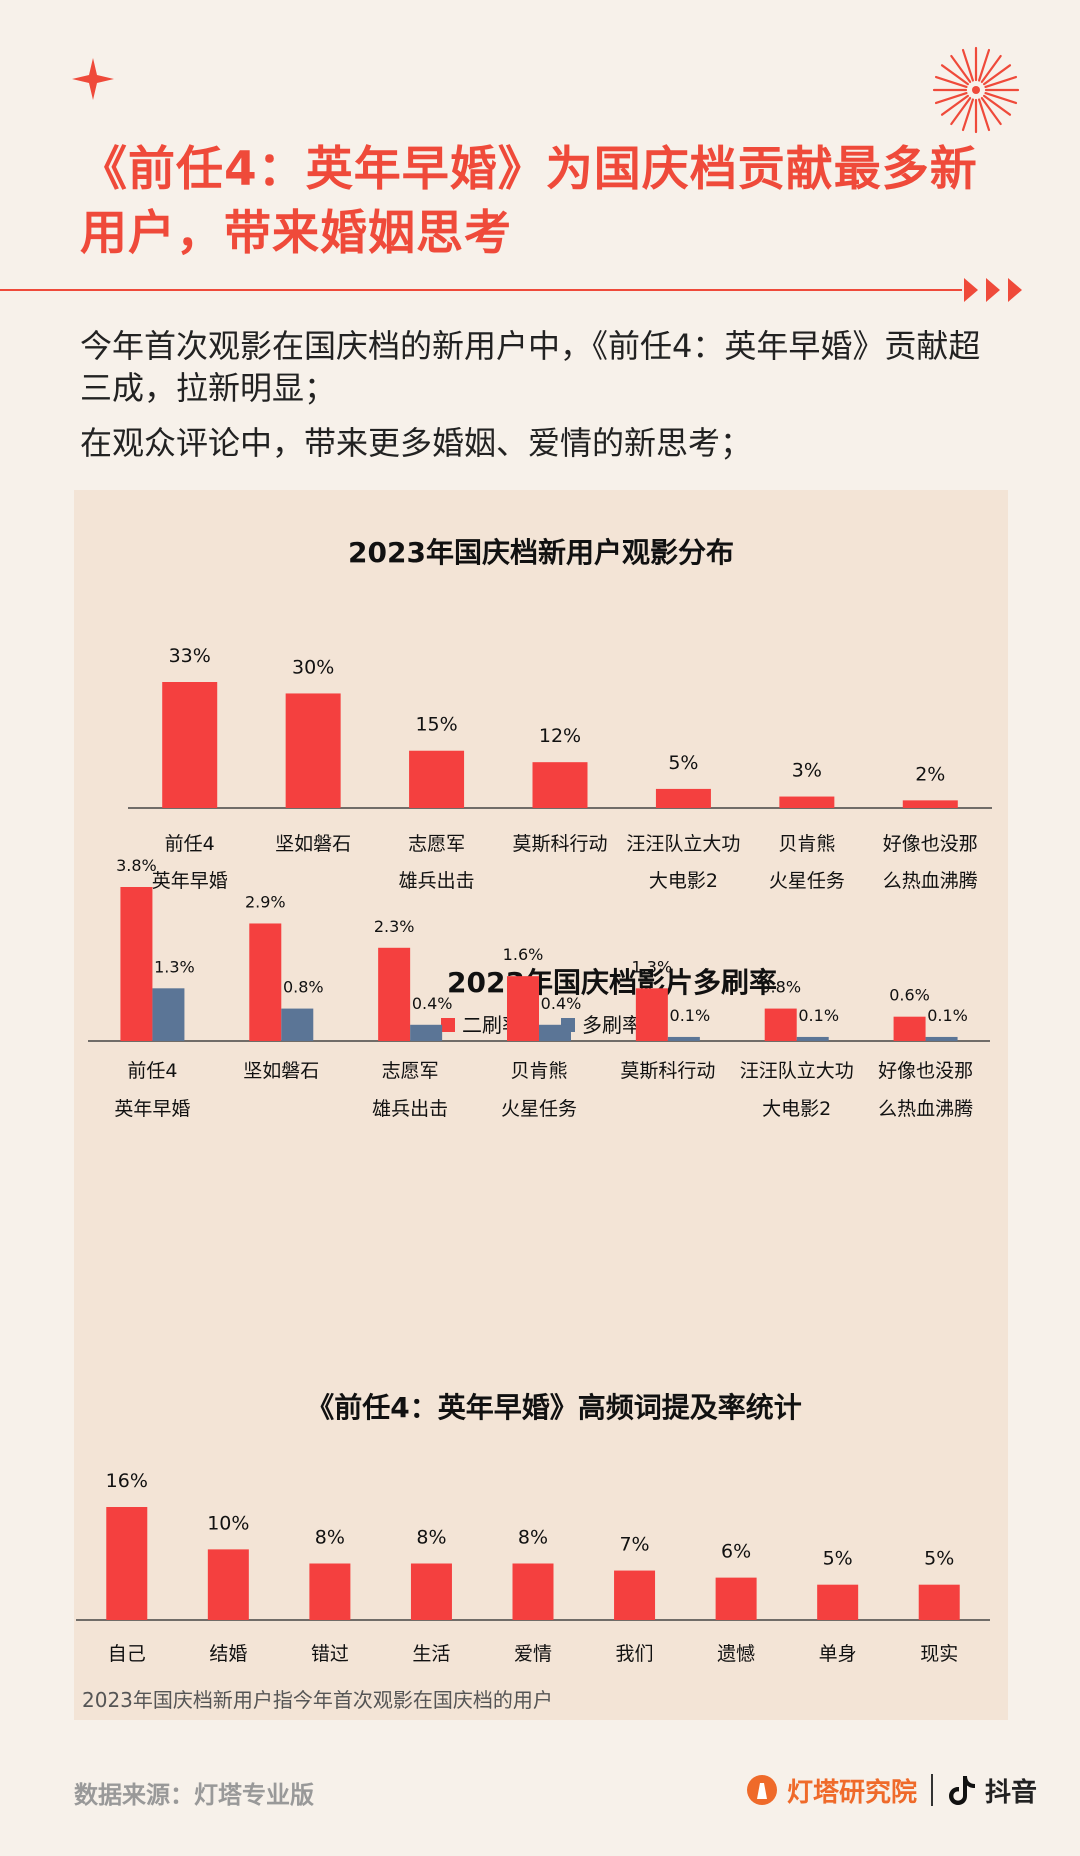 This screenshot has width=1080, height=1856. What do you see at coordinates (431, 1654) in the screenshot?
I see `category-label: 生活` at bounding box center [431, 1654].